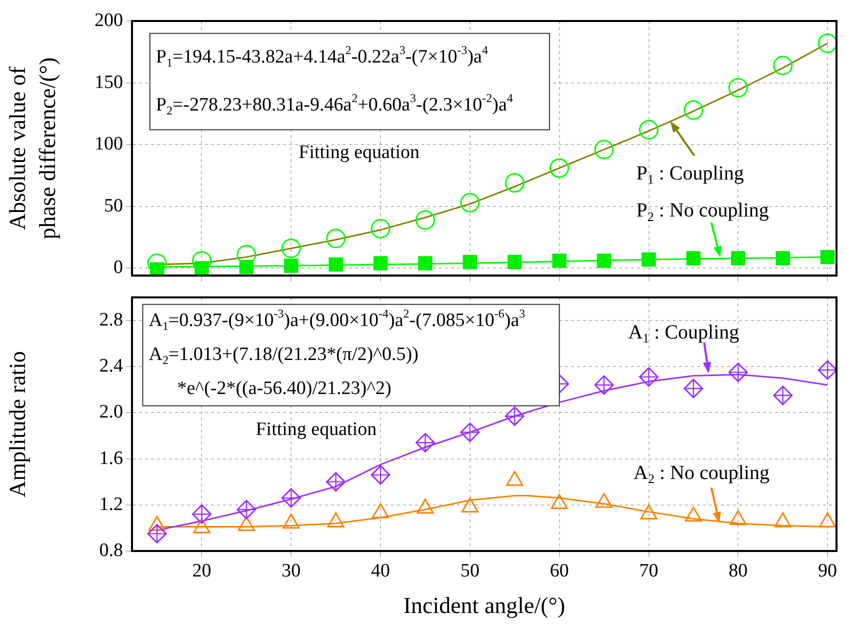 This screenshot has height=625, width=847. What do you see at coordinates (108, 82) in the screenshot?
I see `y-tick-label: 150` at bounding box center [108, 82].